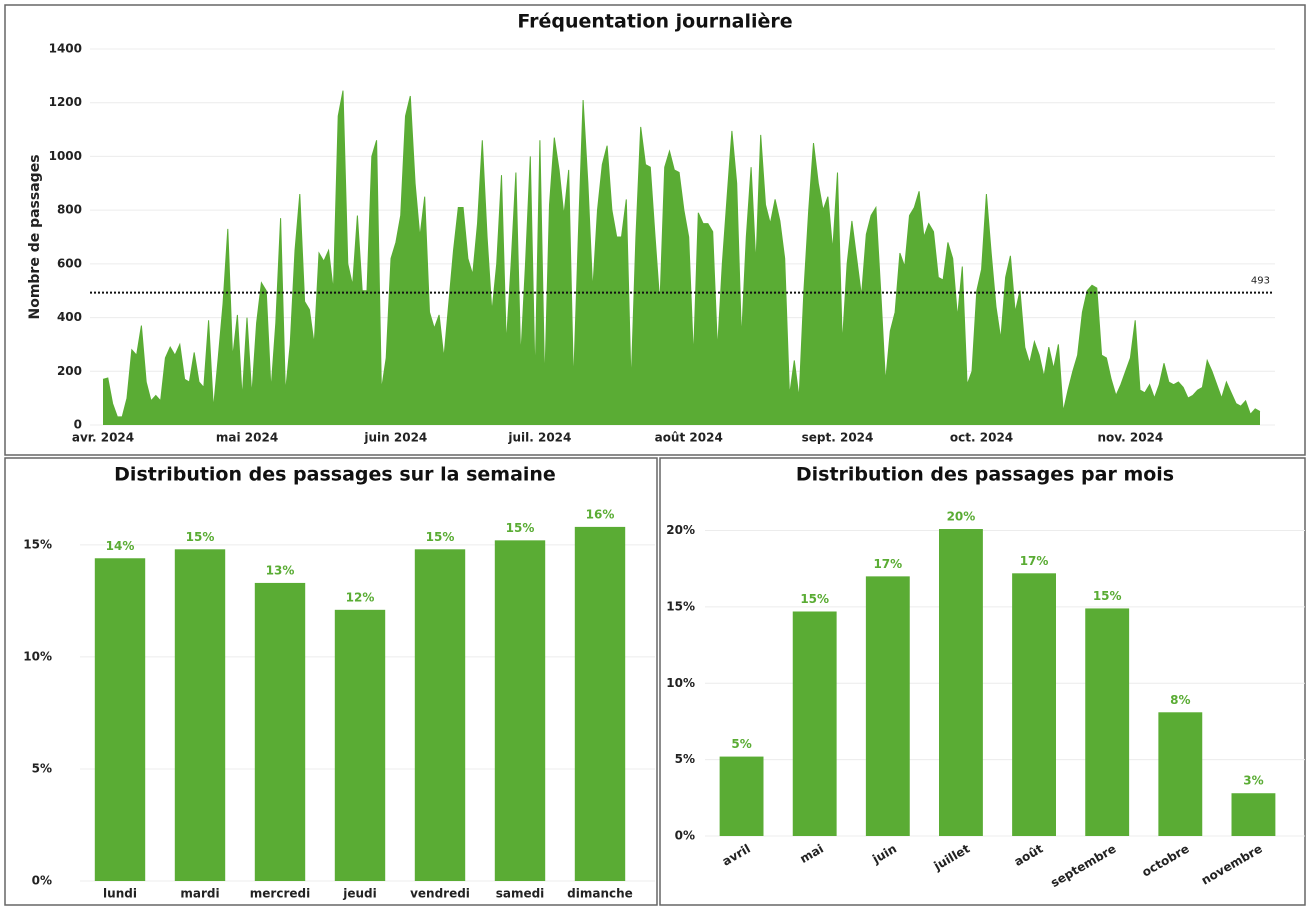 The height and width of the screenshot is (909, 1310). What do you see at coordinates (1166, 861) in the screenshot?
I see `x-tick-label: octobre` at bounding box center [1166, 861].